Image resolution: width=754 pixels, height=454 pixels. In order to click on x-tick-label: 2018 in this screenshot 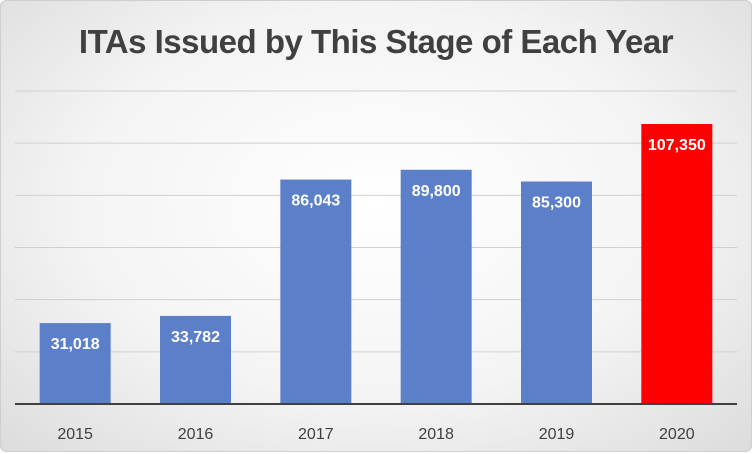, I will do `click(436, 434)`.